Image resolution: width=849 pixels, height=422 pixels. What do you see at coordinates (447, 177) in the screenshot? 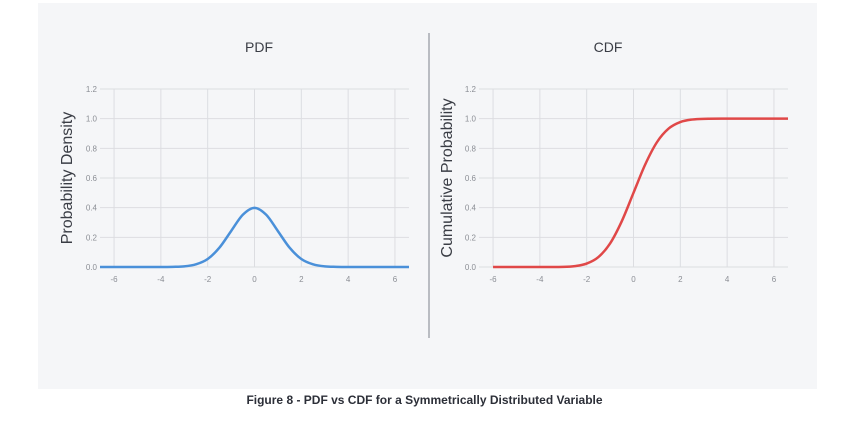
I see `cdf-y-axis-label: Cumulative Probability` at bounding box center [447, 177].